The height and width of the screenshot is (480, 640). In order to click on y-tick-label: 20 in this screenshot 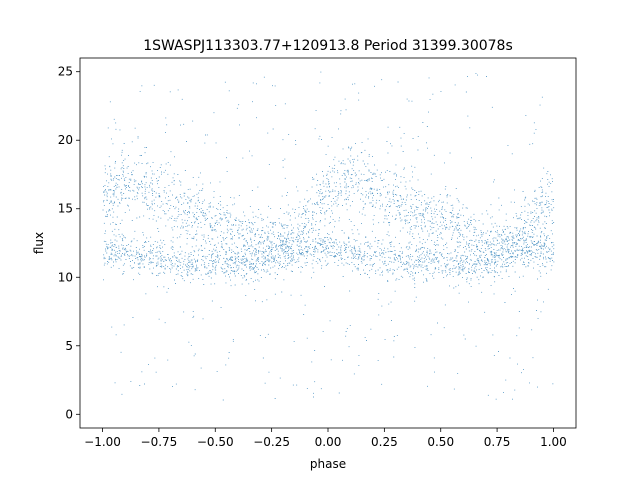, I will do `click(65, 140)`.